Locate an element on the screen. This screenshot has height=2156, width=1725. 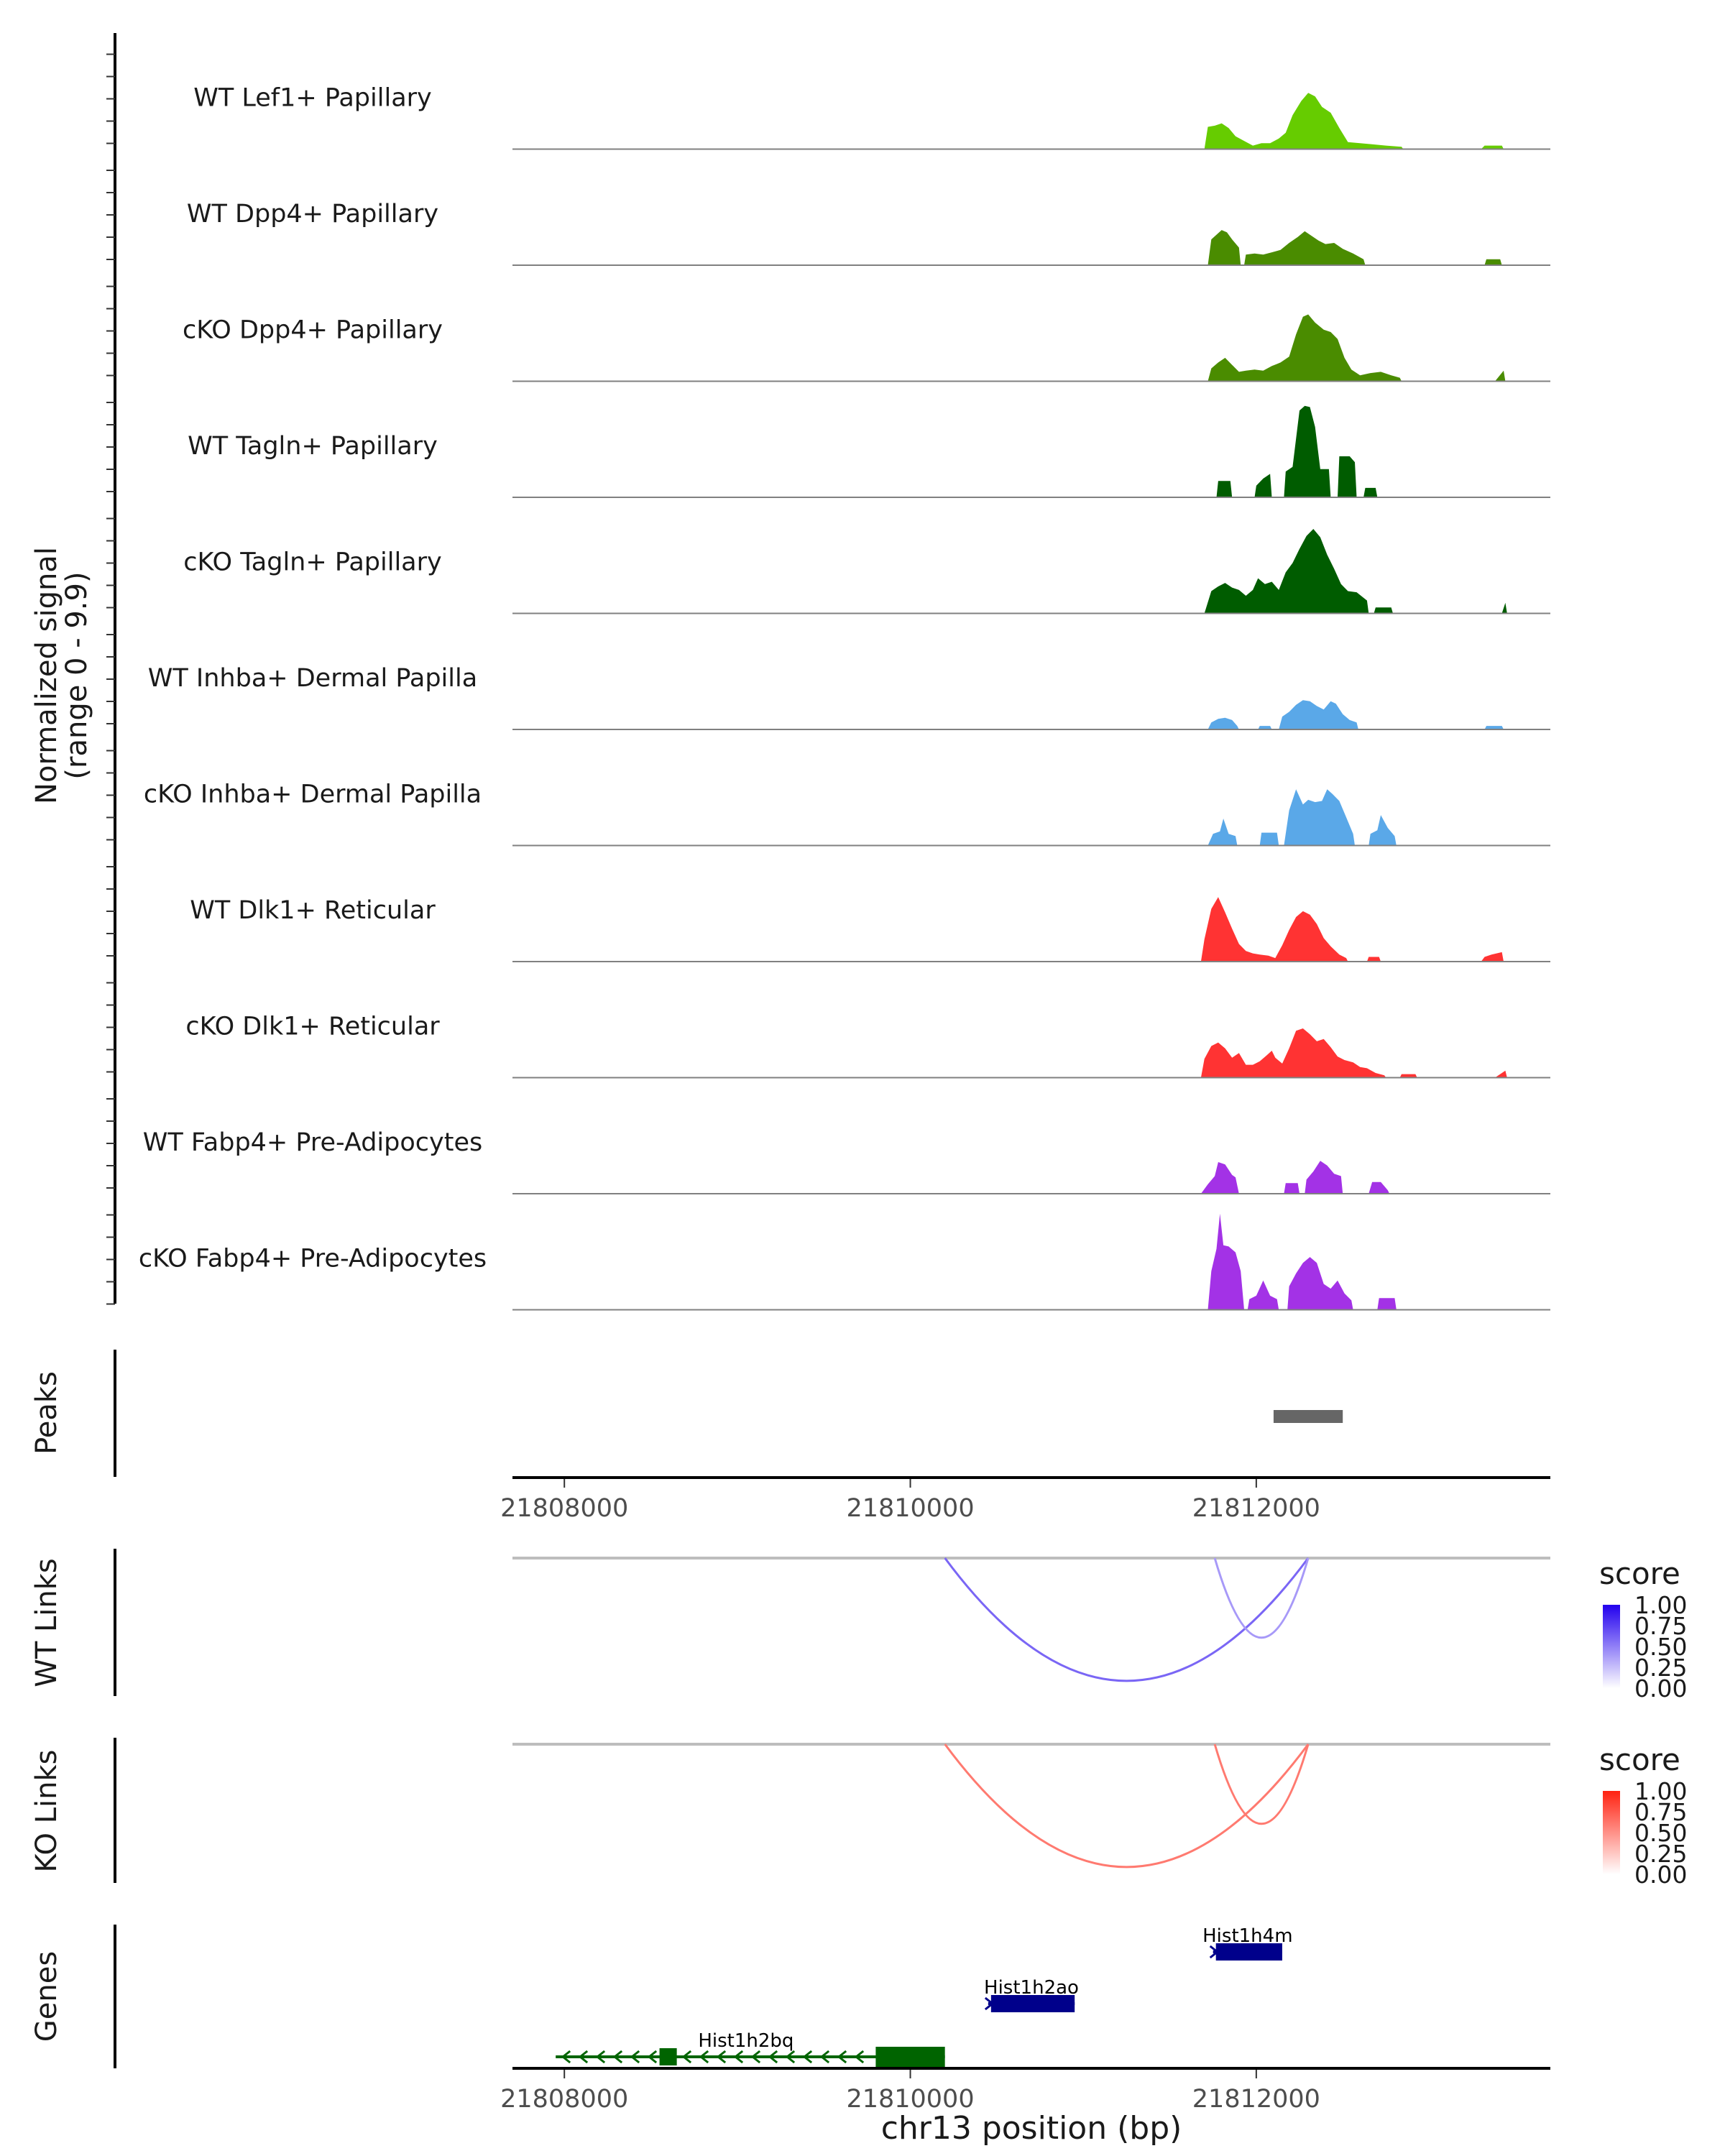
coverage-track: cKO Inhba+ Dermal Papilla is located at coordinates (847, 814).